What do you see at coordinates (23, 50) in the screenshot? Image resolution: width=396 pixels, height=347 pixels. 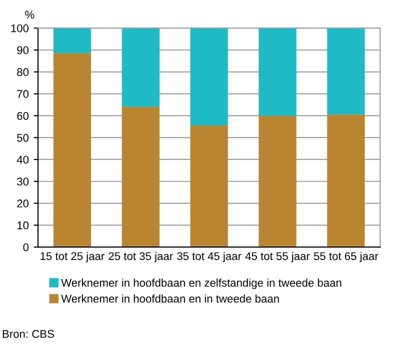 I see `y-tick-label: 90` at bounding box center [23, 50].